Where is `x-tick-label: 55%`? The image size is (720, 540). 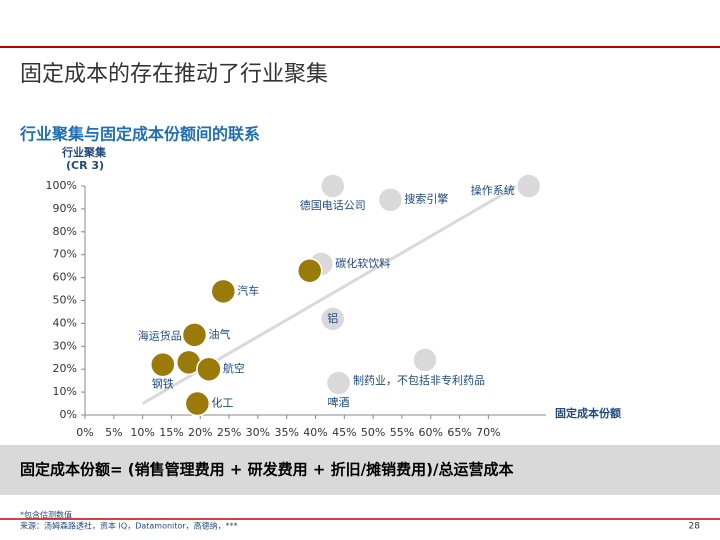 x-tick-label: 55% is located at coordinates (402, 432).